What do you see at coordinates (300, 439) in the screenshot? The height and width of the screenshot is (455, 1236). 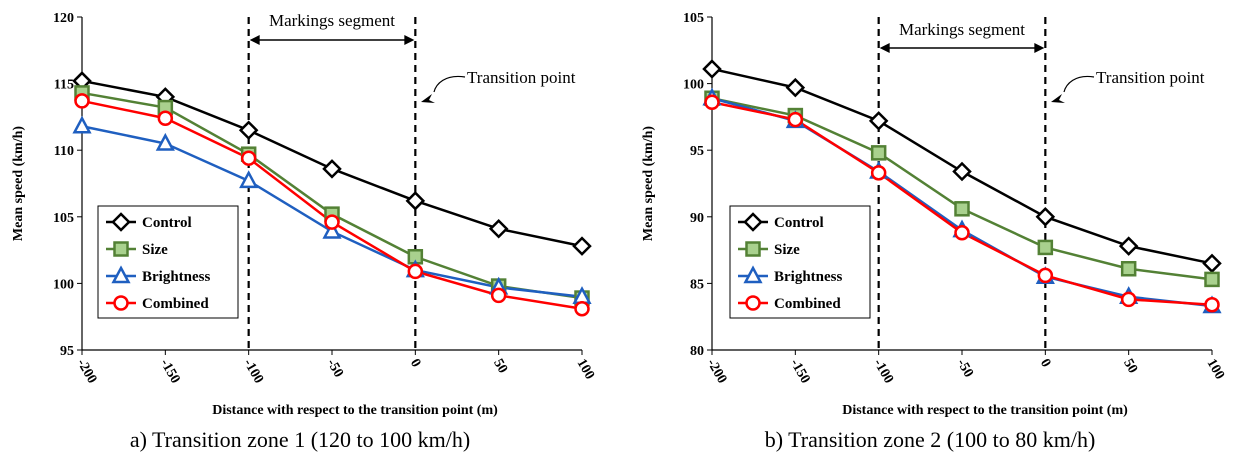 I see `chart-caption: a) Transition zone 1 (120 to 100 km/h)` at bounding box center [300, 439].